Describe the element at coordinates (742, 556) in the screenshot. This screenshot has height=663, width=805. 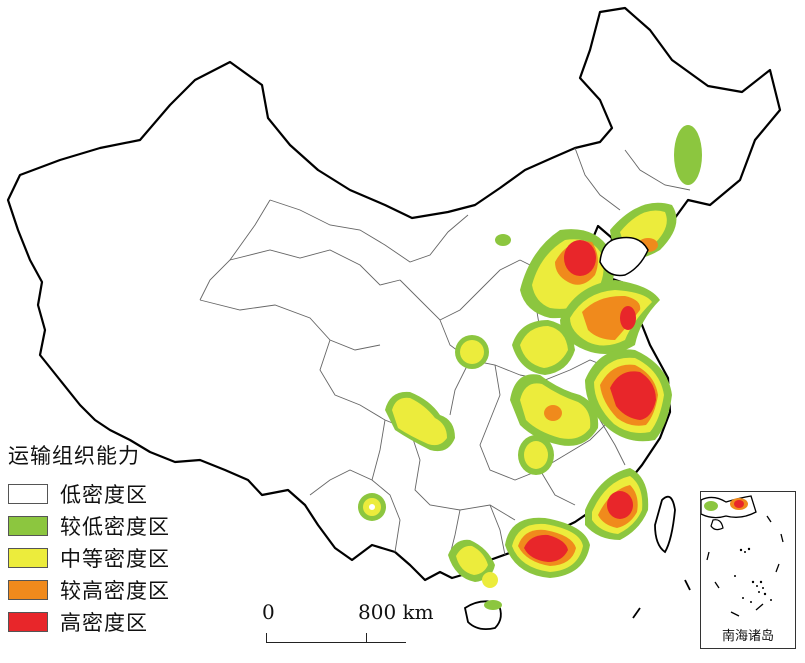
I see `inset-map` at that location.